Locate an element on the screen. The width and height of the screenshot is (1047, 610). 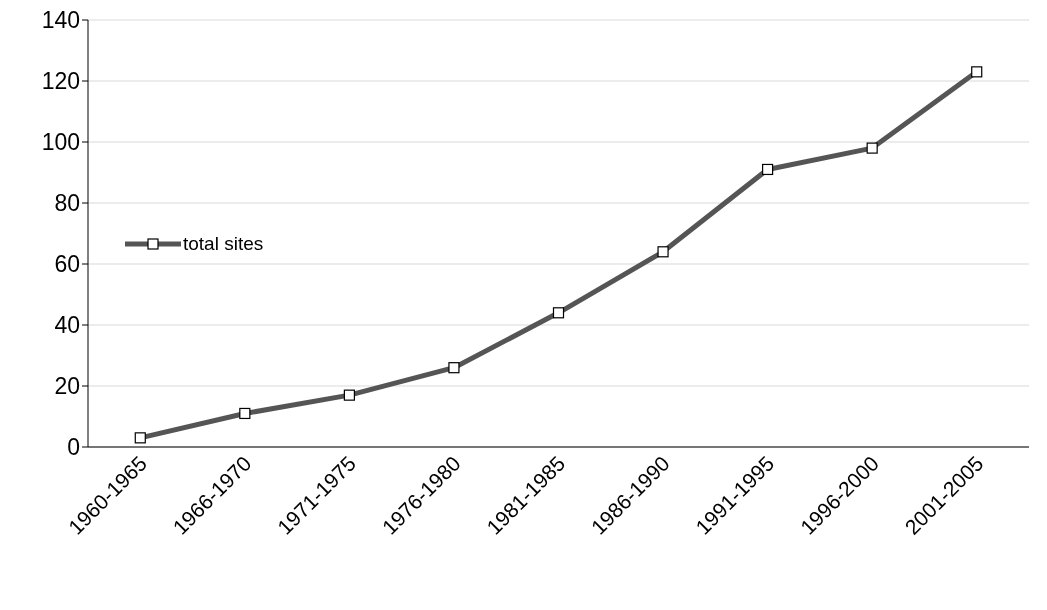
y-tick-label: 60 is located at coordinates (67, 264).